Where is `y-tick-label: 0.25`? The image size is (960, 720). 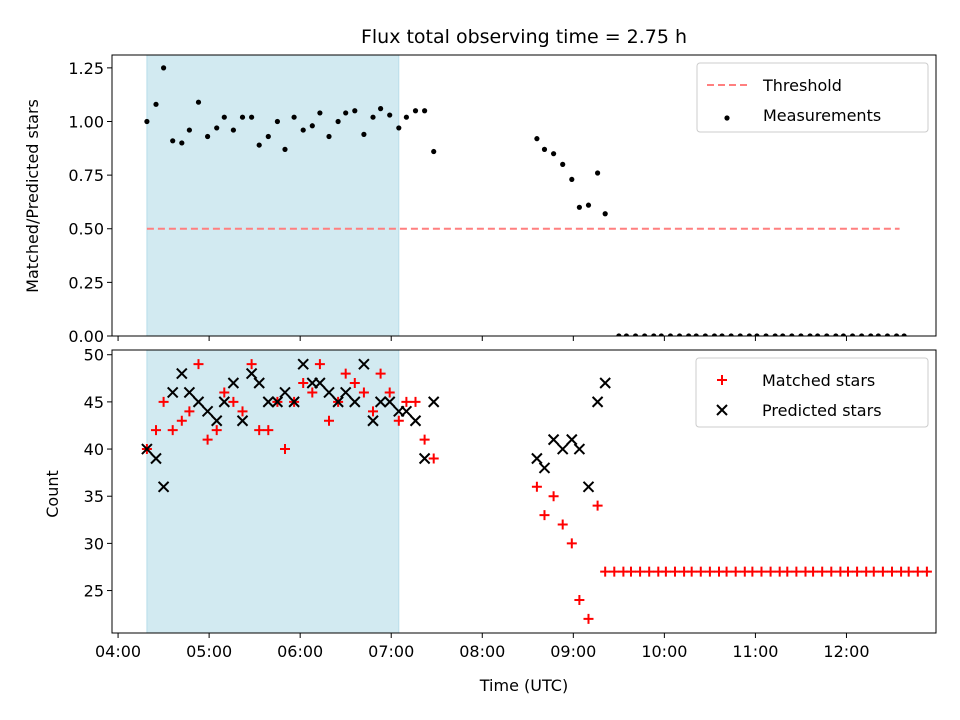
y-tick-label: 0.25 is located at coordinates (86, 282).